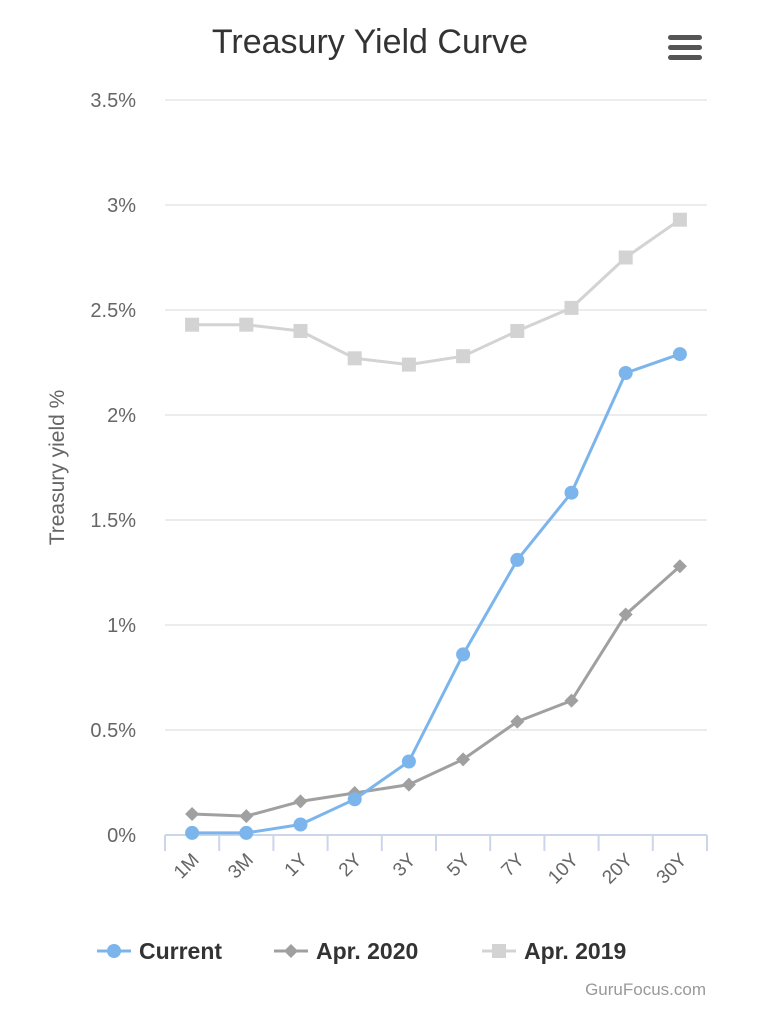 This screenshot has height=1024, width=760. What do you see at coordinates (563, 868) in the screenshot?
I see `x-tick-label: 10Y` at bounding box center [563, 868].